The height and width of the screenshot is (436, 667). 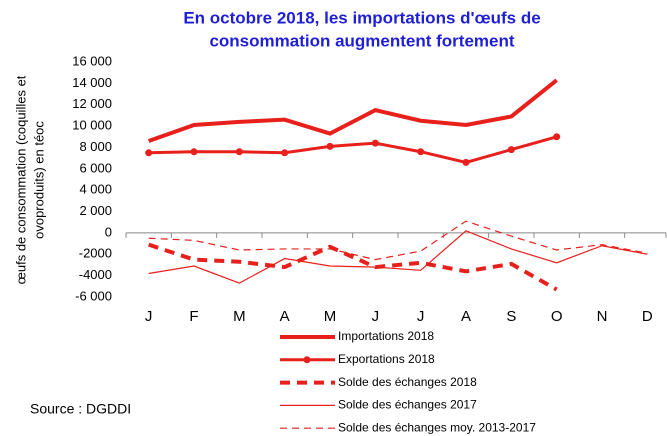 I want to click on source: Source : DGDDI, so click(x=80, y=409).